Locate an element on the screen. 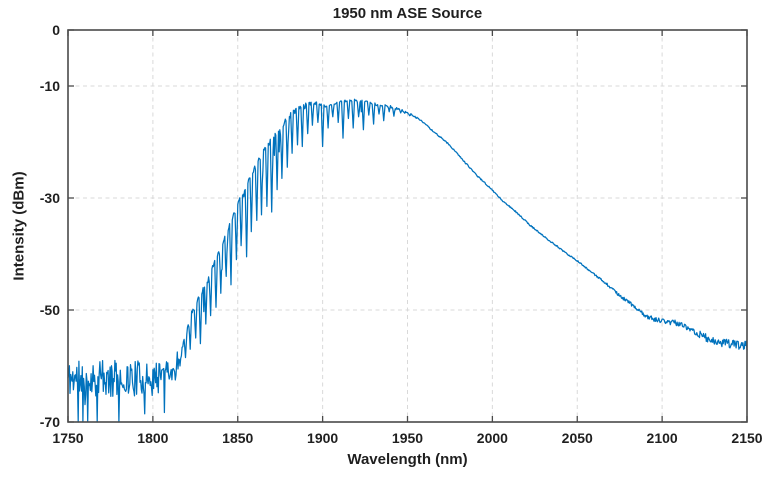  x-axis-label: Wavelength (nm) is located at coordinates (407, 459).